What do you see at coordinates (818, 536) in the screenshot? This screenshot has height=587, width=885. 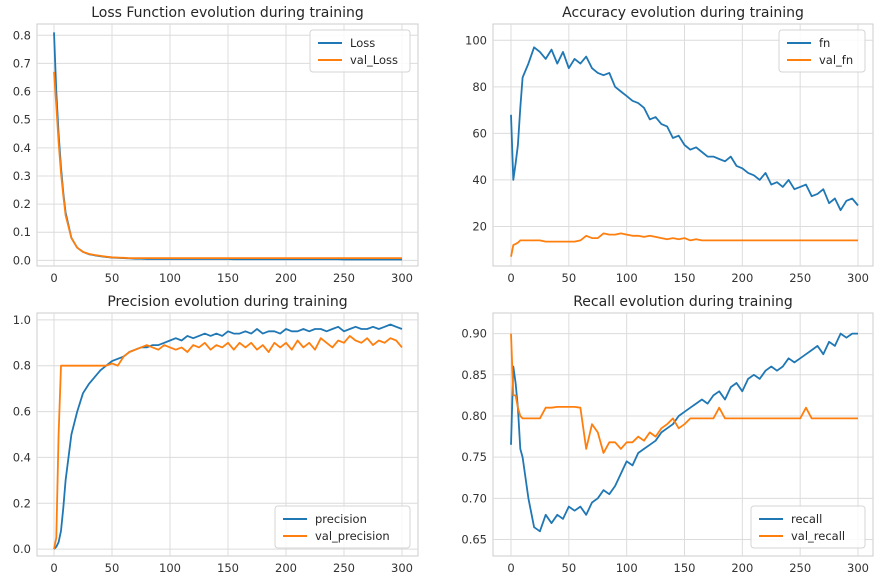 I see `legend-label: val_recall` at bounding box center [818, 536].